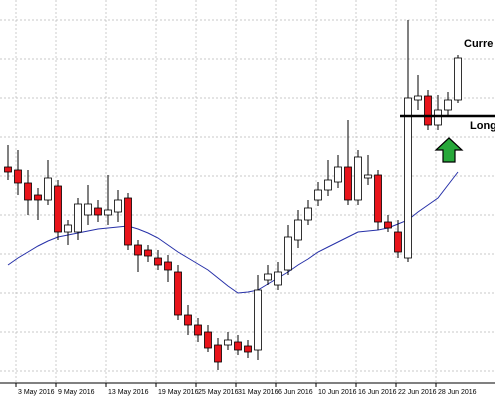  Describe the element at coordinates (417, 392) in the screenshot. I see `x-tick-label: 22 Jun 2016` at that location.